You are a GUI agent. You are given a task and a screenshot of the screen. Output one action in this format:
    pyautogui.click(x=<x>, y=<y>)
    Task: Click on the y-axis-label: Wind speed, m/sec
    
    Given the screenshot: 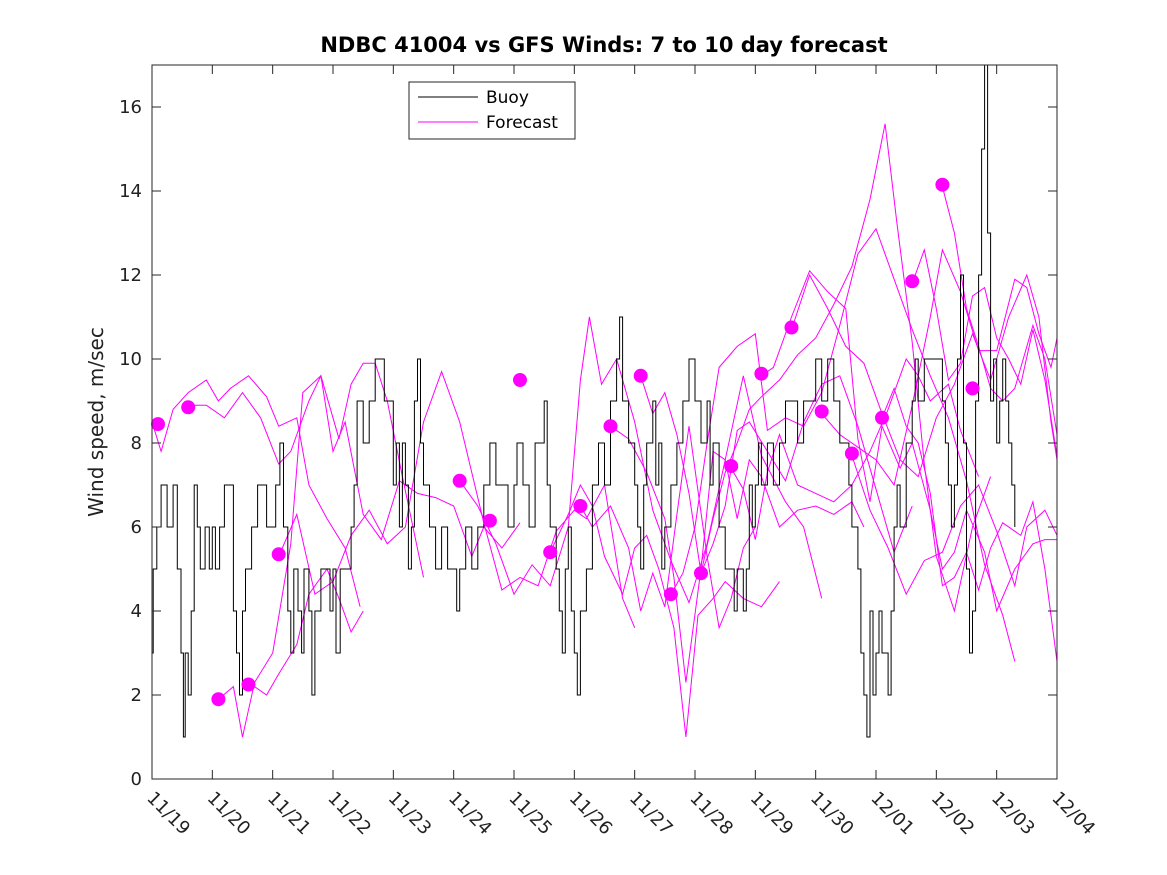 What is the action you would take?
    pyautogui.click(x=96, y=422)
    